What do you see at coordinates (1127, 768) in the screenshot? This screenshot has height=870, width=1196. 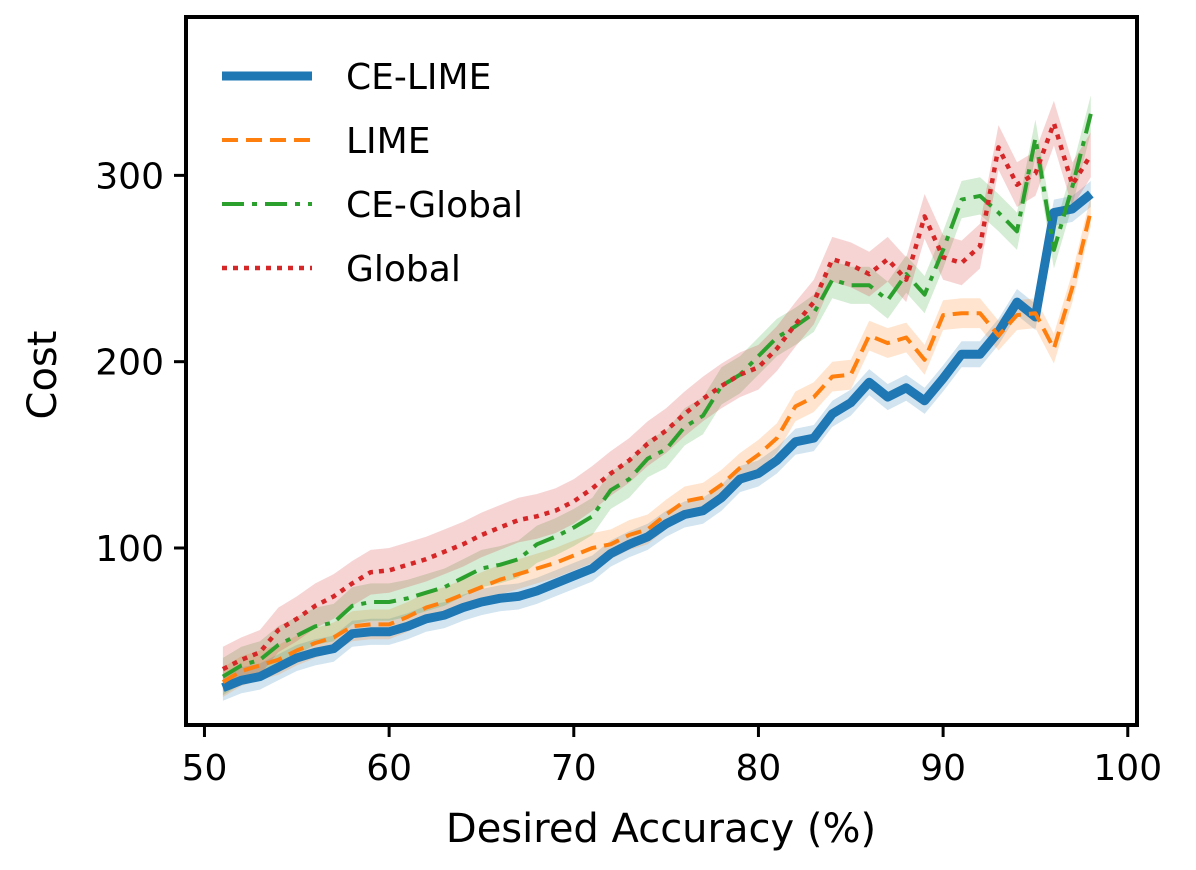 I see `x-tick-label: 100` at bounding box center [1127, 768].